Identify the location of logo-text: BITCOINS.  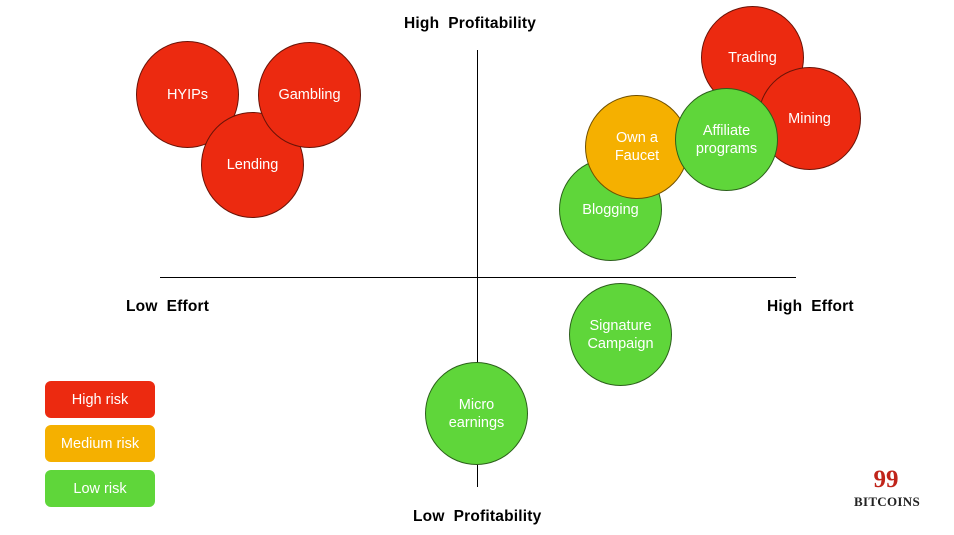
(887, 501).